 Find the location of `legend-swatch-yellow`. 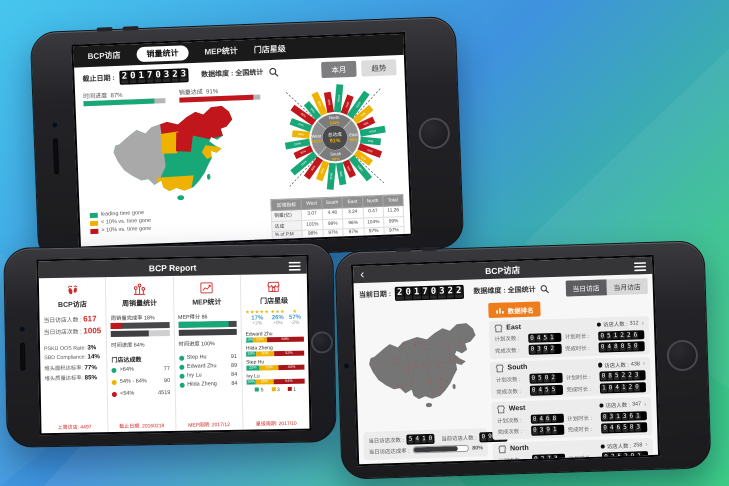

legend-swatch-yellow is located at coordinates (94, 223).